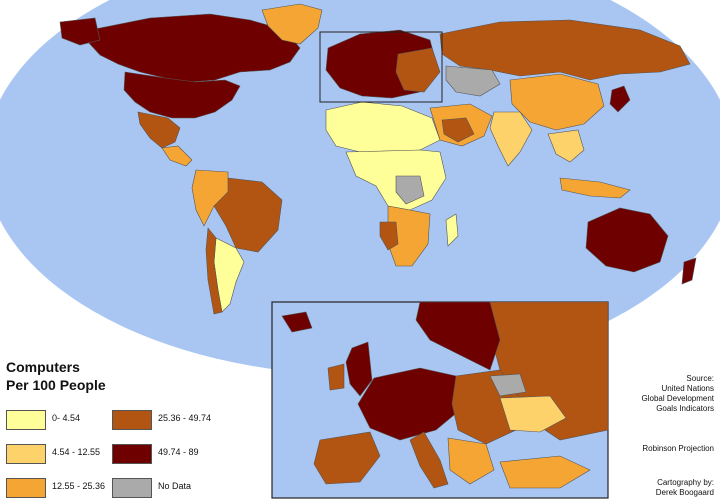  I want to click on region-japan, so click(620, 99).